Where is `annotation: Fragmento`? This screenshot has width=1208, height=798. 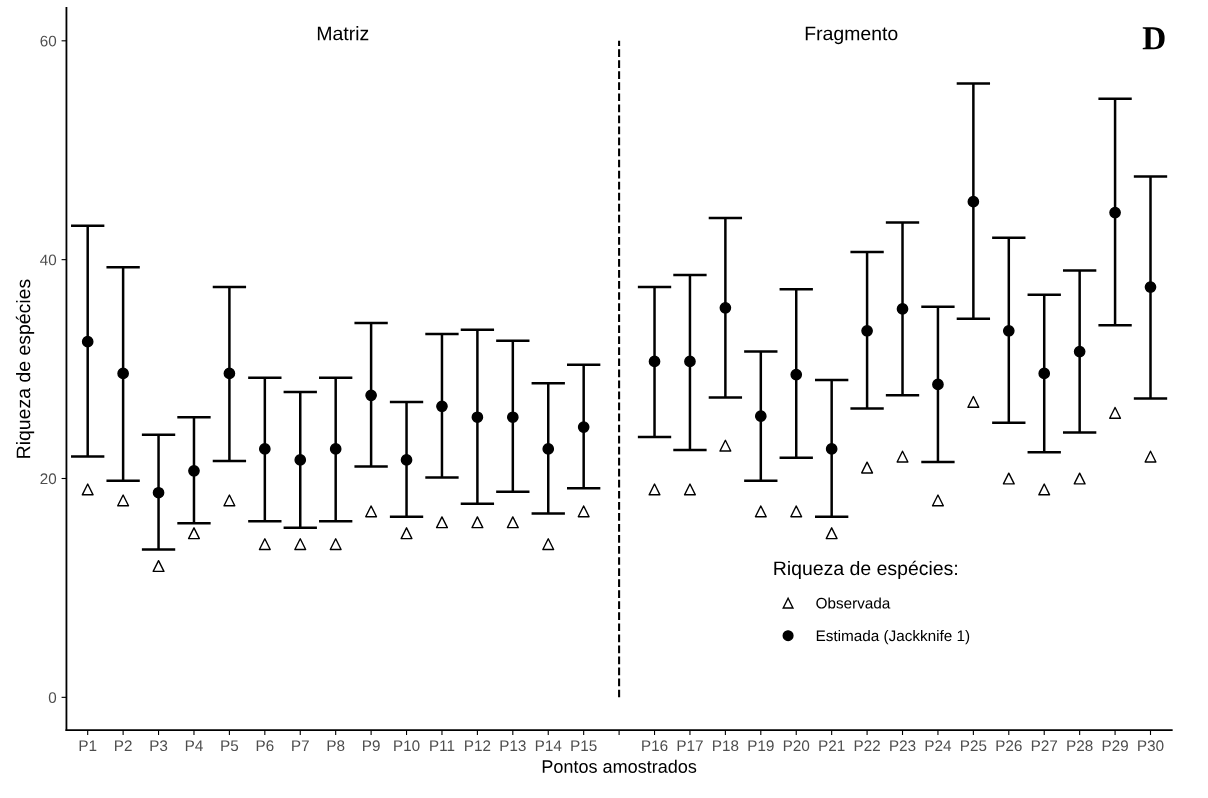
annotation: Fragmento is located at coordinates (851, 35).